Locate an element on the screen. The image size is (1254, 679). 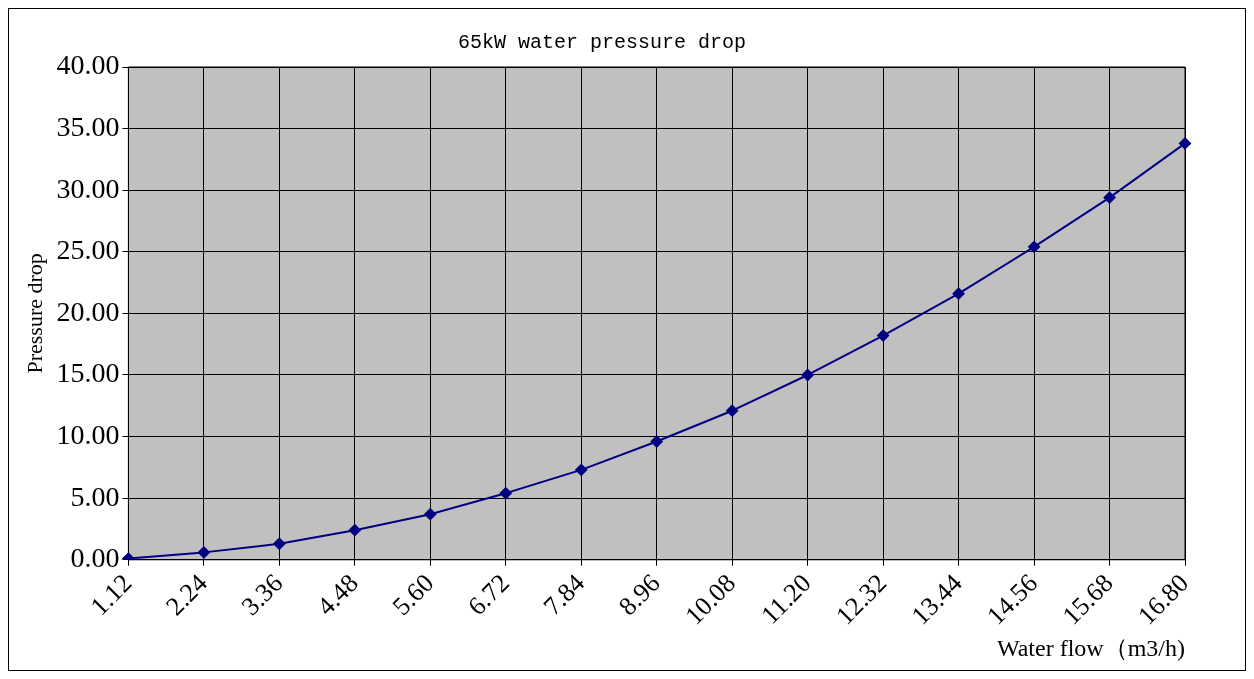
x-tick-label: 5.60 is located at coordinates (413, 595).